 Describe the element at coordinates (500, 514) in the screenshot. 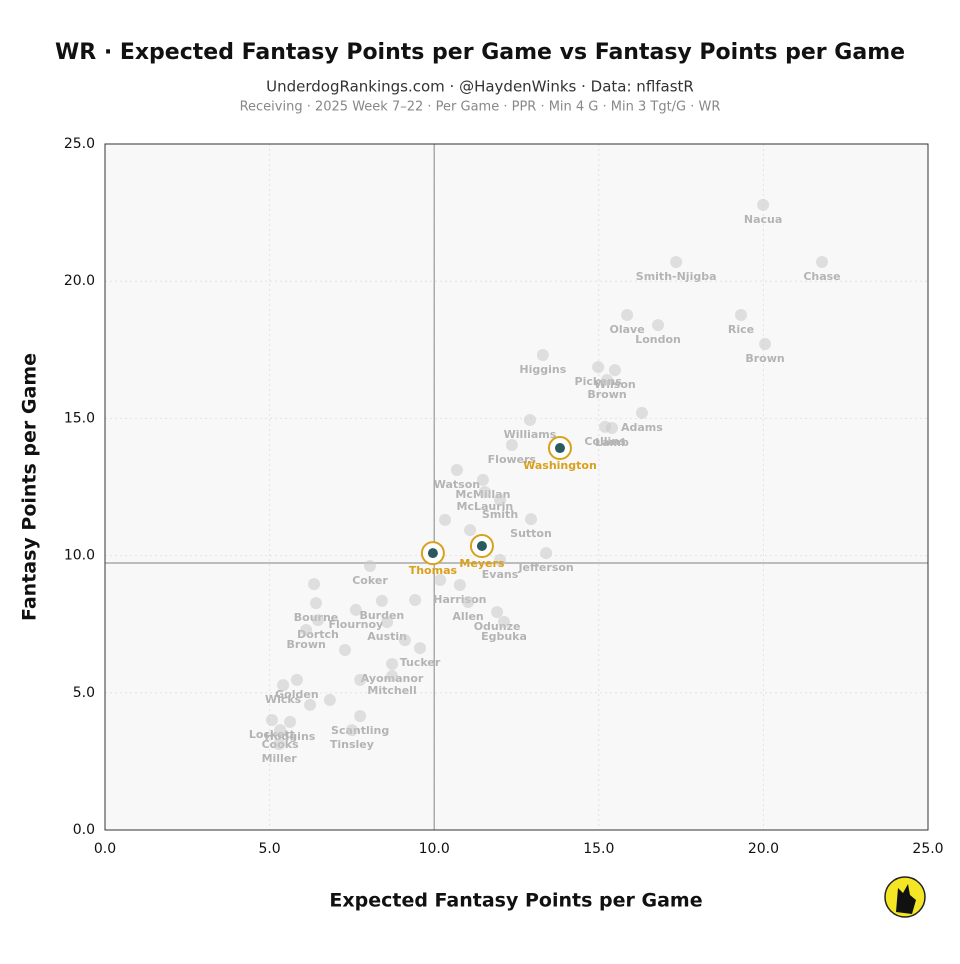

I see `point-label: Smith` at that location.